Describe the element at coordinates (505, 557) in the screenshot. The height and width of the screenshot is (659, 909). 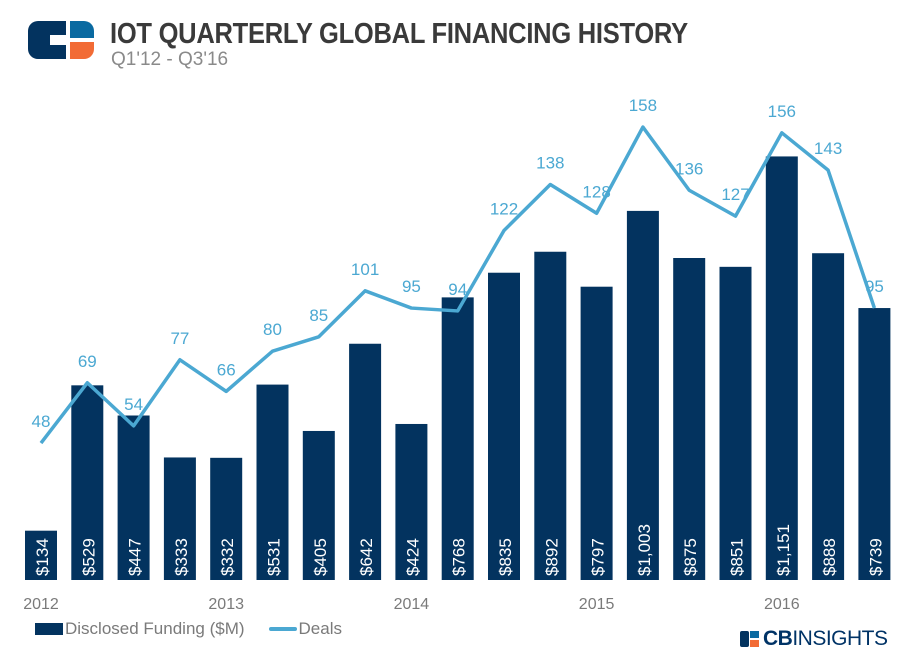
I see `bar-label: $835` at that location.